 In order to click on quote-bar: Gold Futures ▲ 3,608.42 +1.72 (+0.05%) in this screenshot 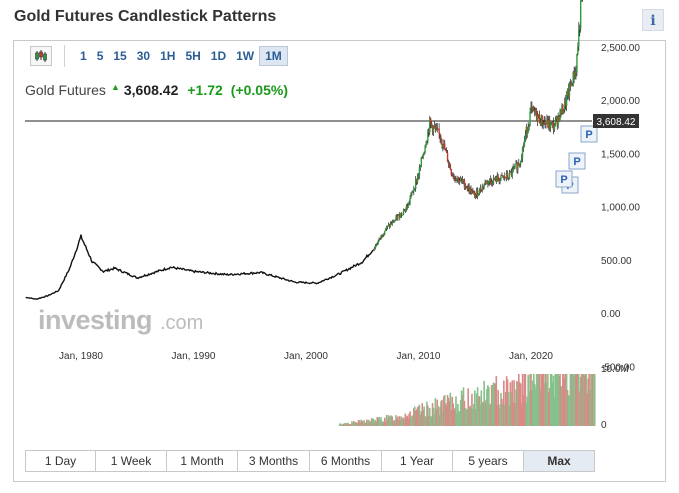, I will do `click(160, 90)`.